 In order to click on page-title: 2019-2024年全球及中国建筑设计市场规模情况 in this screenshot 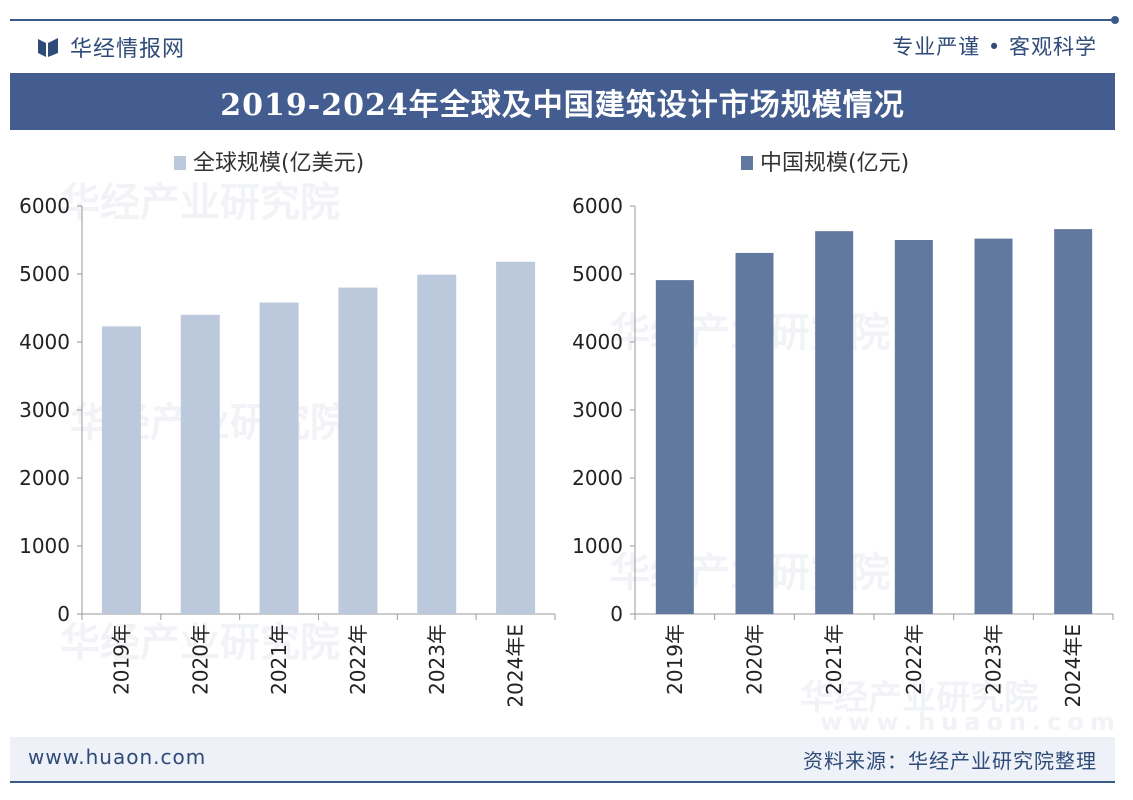, I will do `click(562, 105)`.